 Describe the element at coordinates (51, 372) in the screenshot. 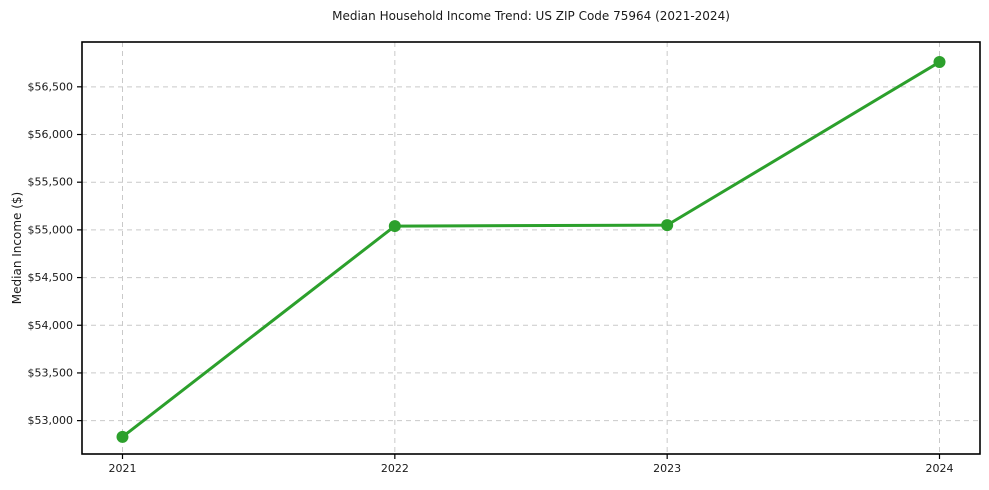

I see `y-tick-label: $53,500` at that location.